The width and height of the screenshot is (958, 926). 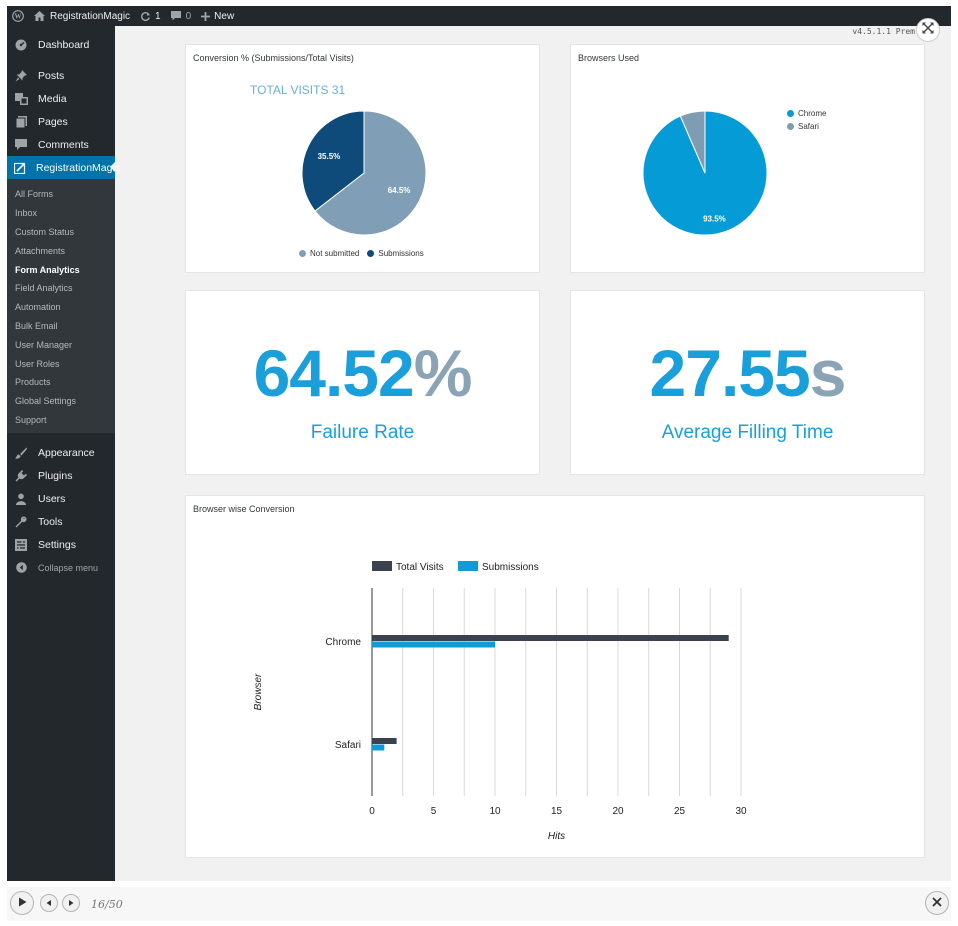 What do you see at coordinates (206, 16) in the screenshot?
I see `plus-icon` at bounding box center [206, 16].